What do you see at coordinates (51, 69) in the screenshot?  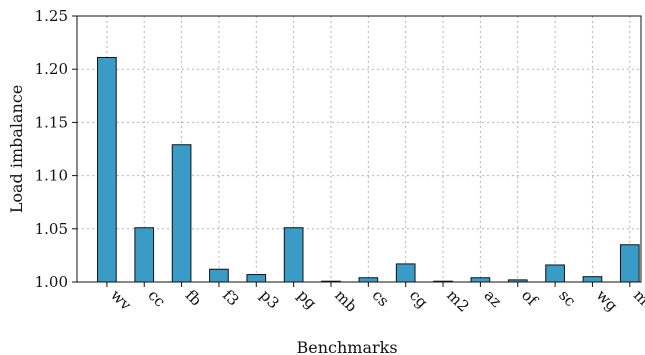 I see `y-tick-label: 1.20` at bounding box center [51, 69].